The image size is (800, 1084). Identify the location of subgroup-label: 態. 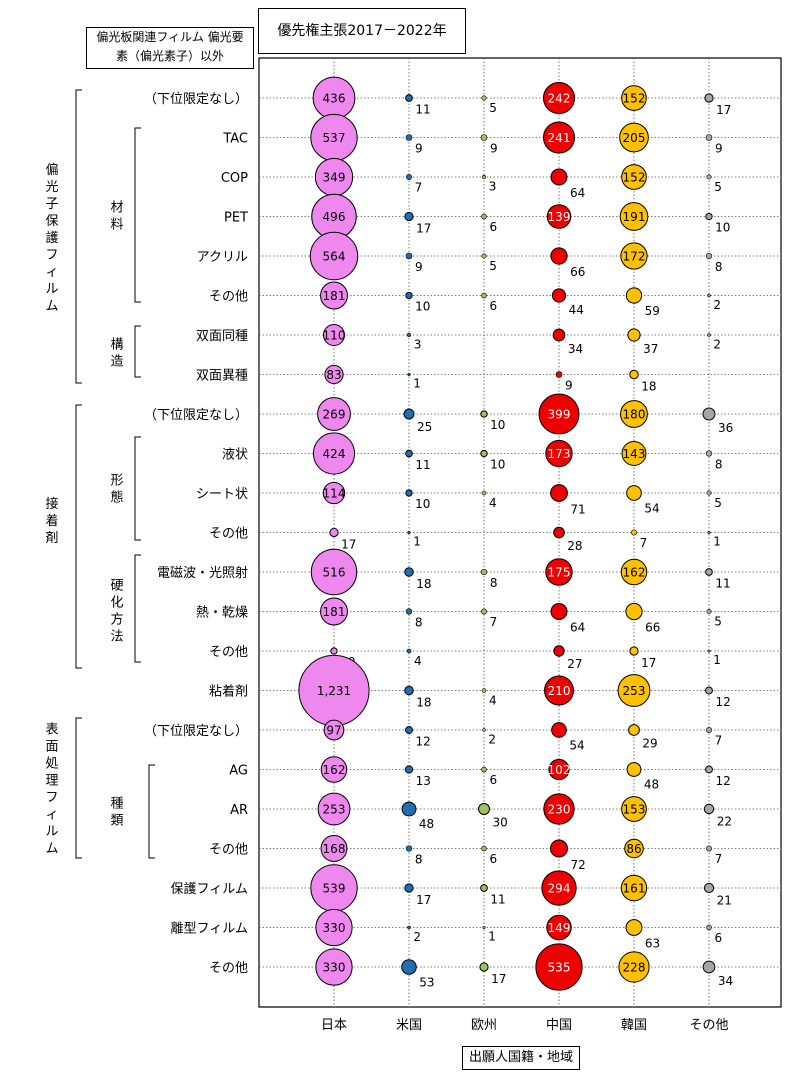
(116, 498).